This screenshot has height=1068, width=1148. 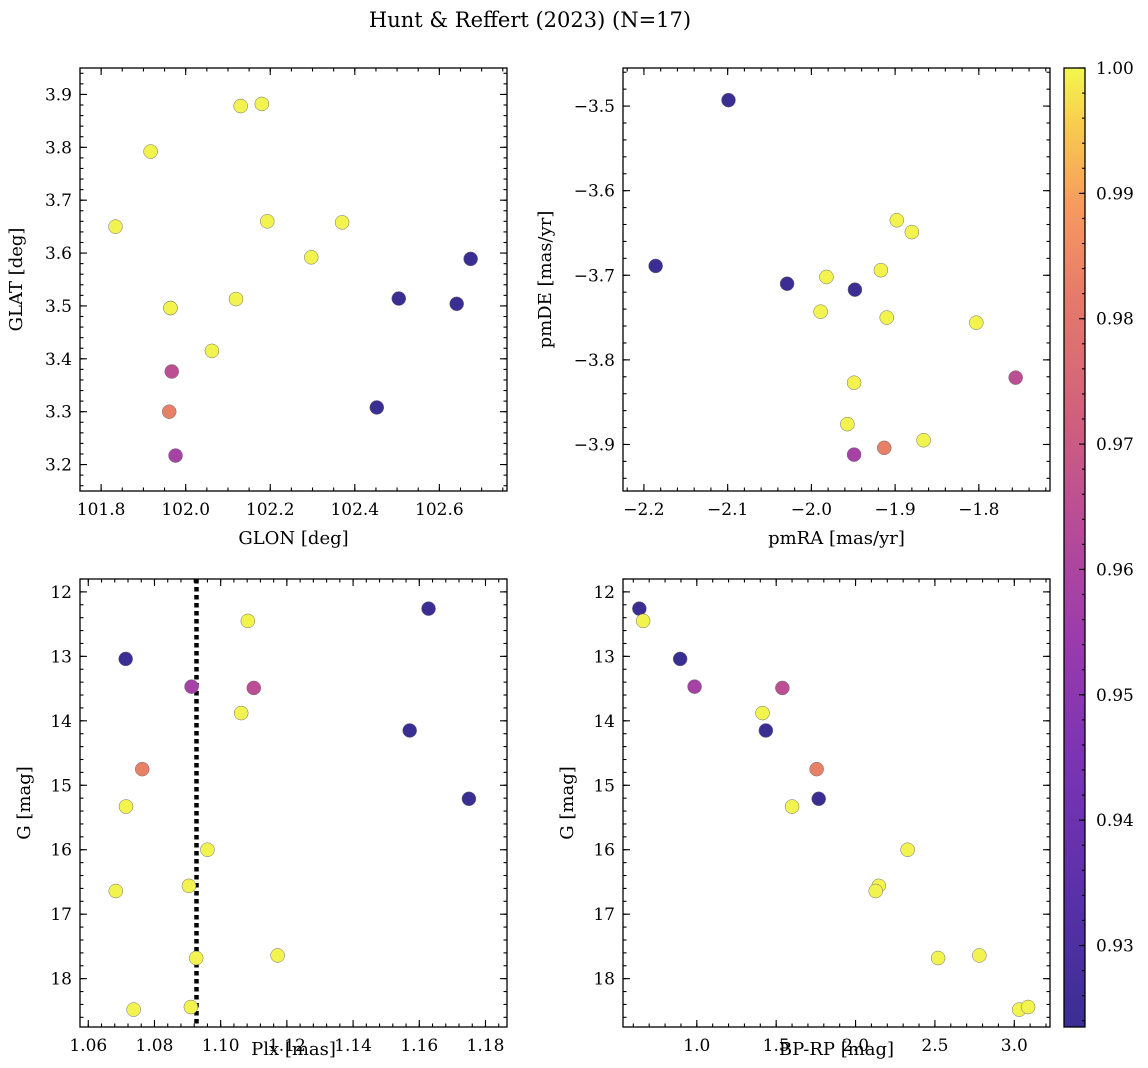 I want to click on x-tick-label: 1.0, so click(x=696, y=1046).